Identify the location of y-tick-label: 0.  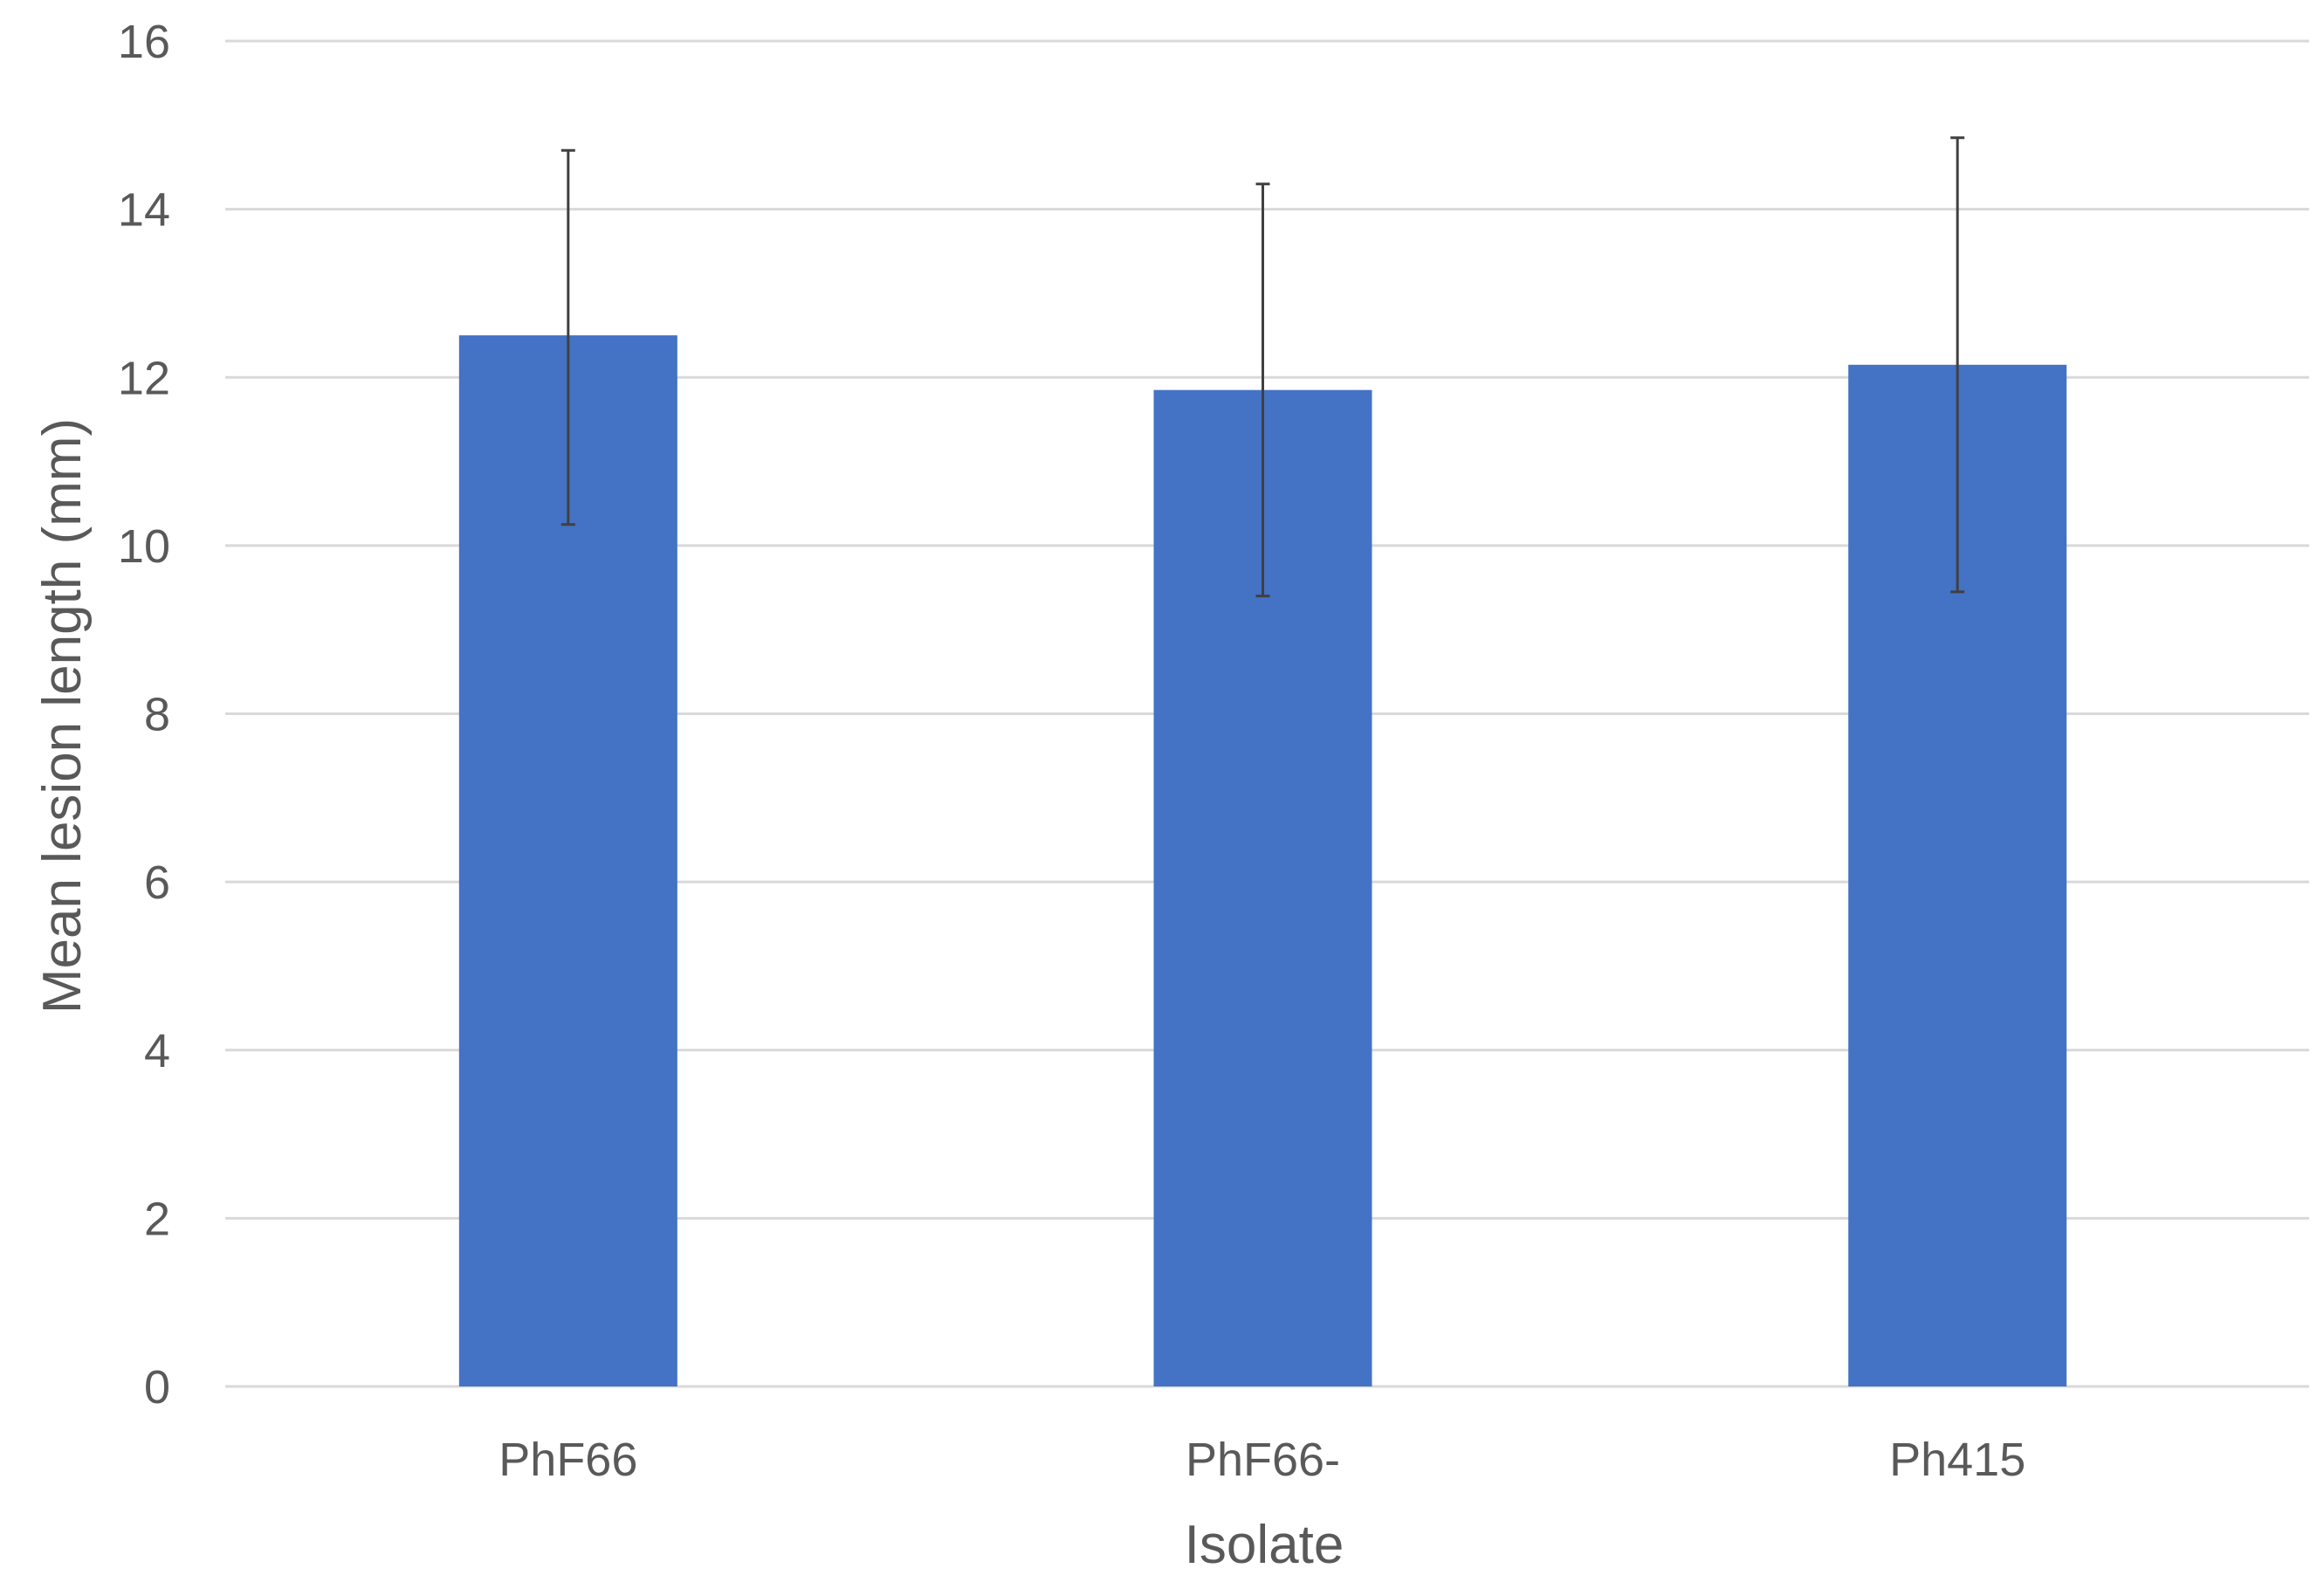
(157, 1388).